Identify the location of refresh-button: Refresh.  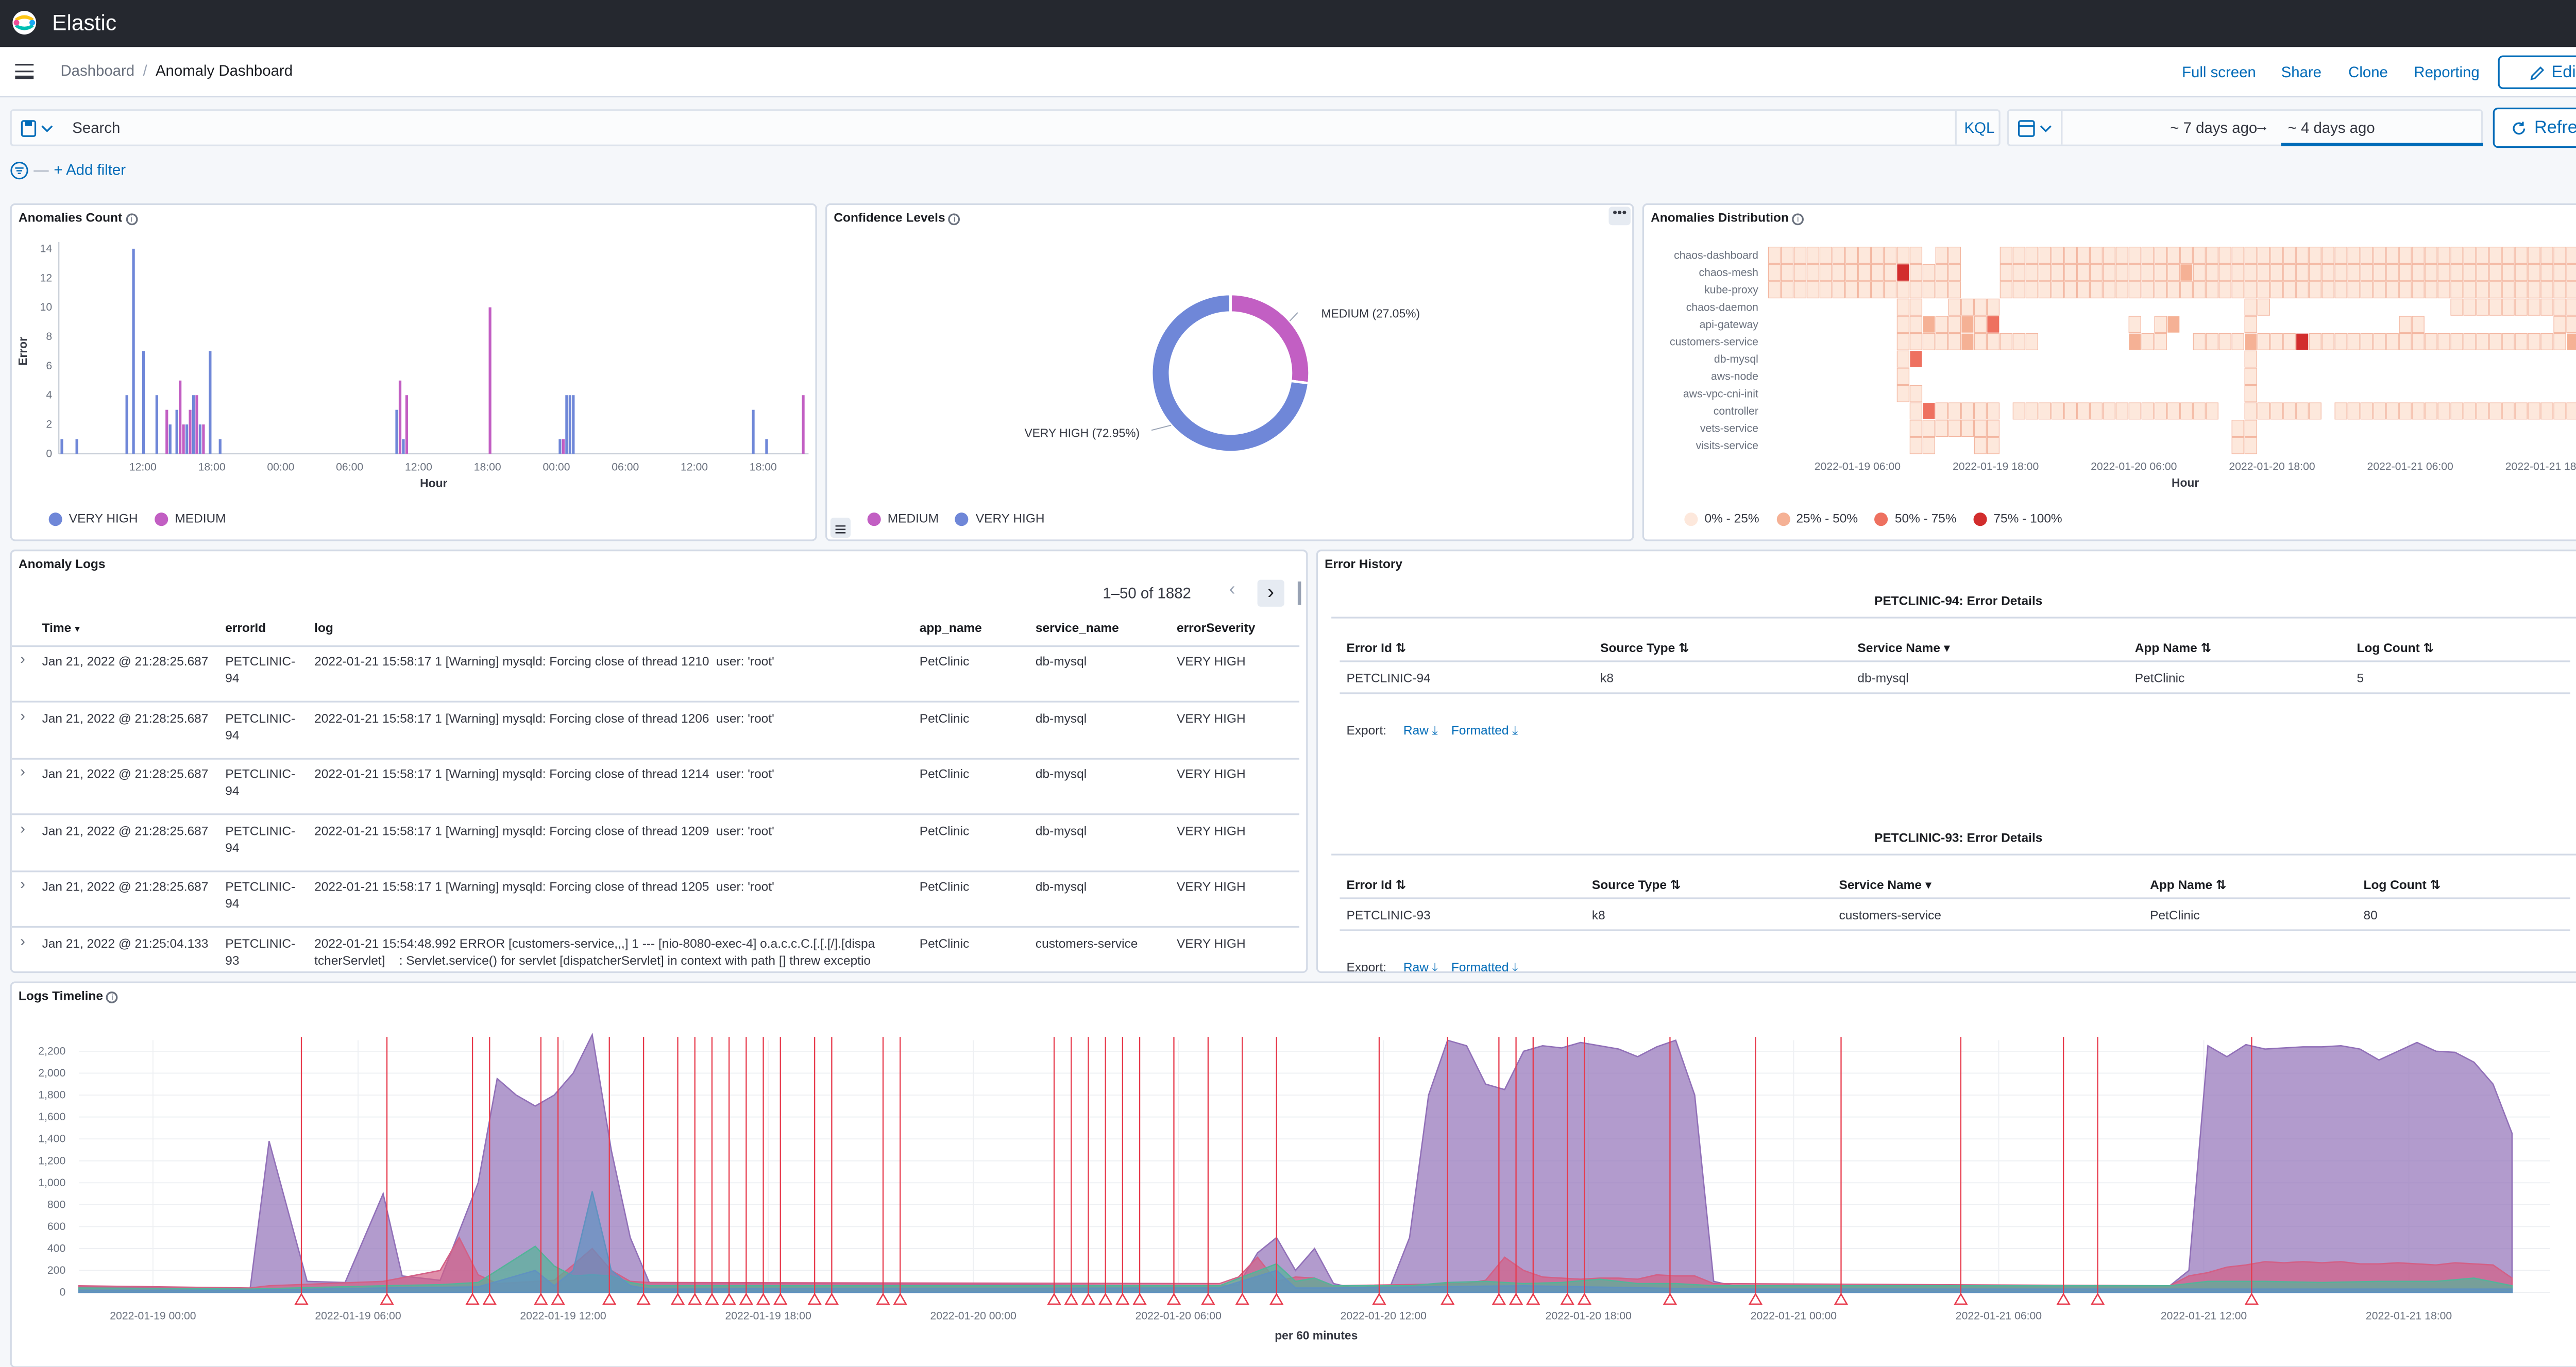
(2534, 128).